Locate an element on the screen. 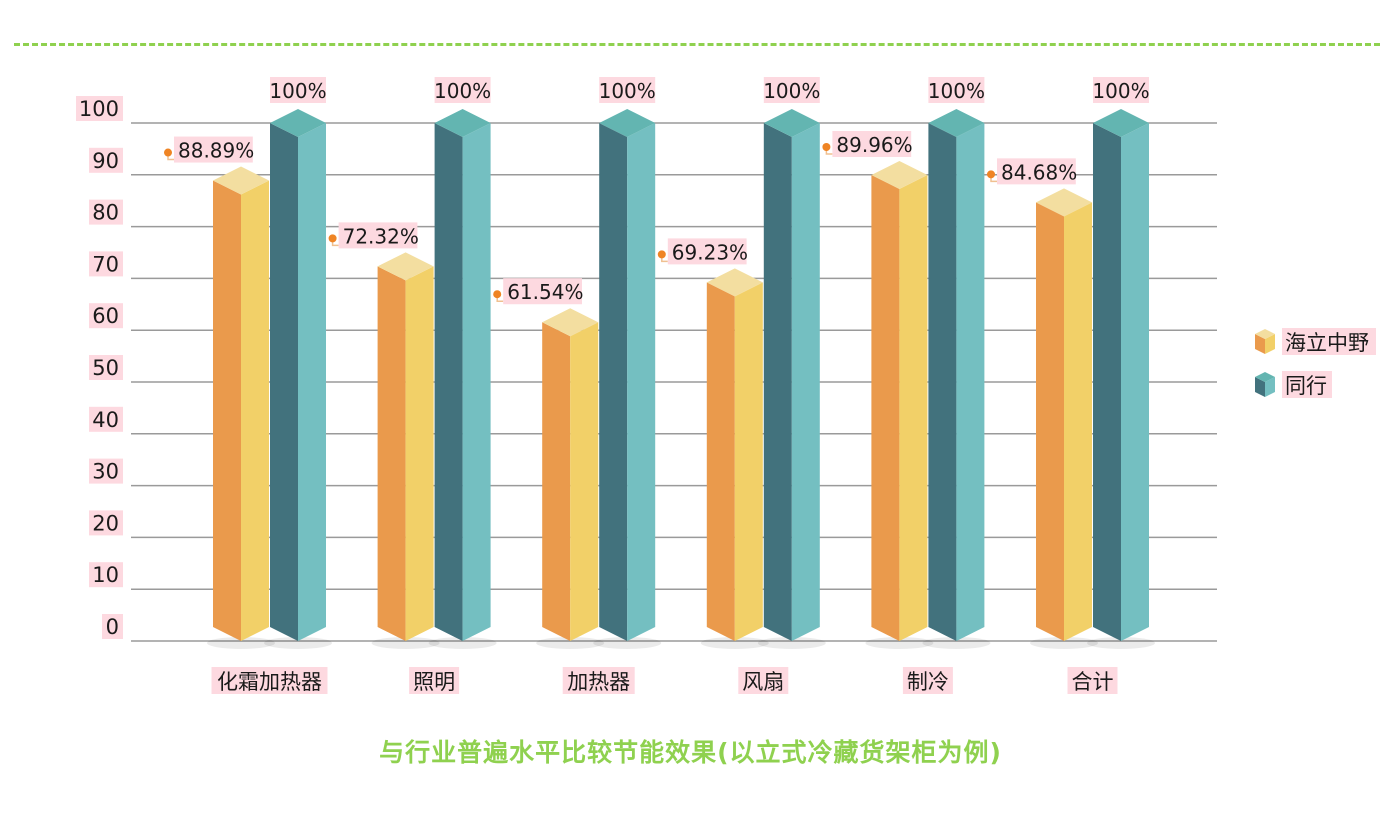 Image resolution: width=1381 pixels, height=816 pixels. legend-label: 海立中野 is located at coordinates (1327, 343).